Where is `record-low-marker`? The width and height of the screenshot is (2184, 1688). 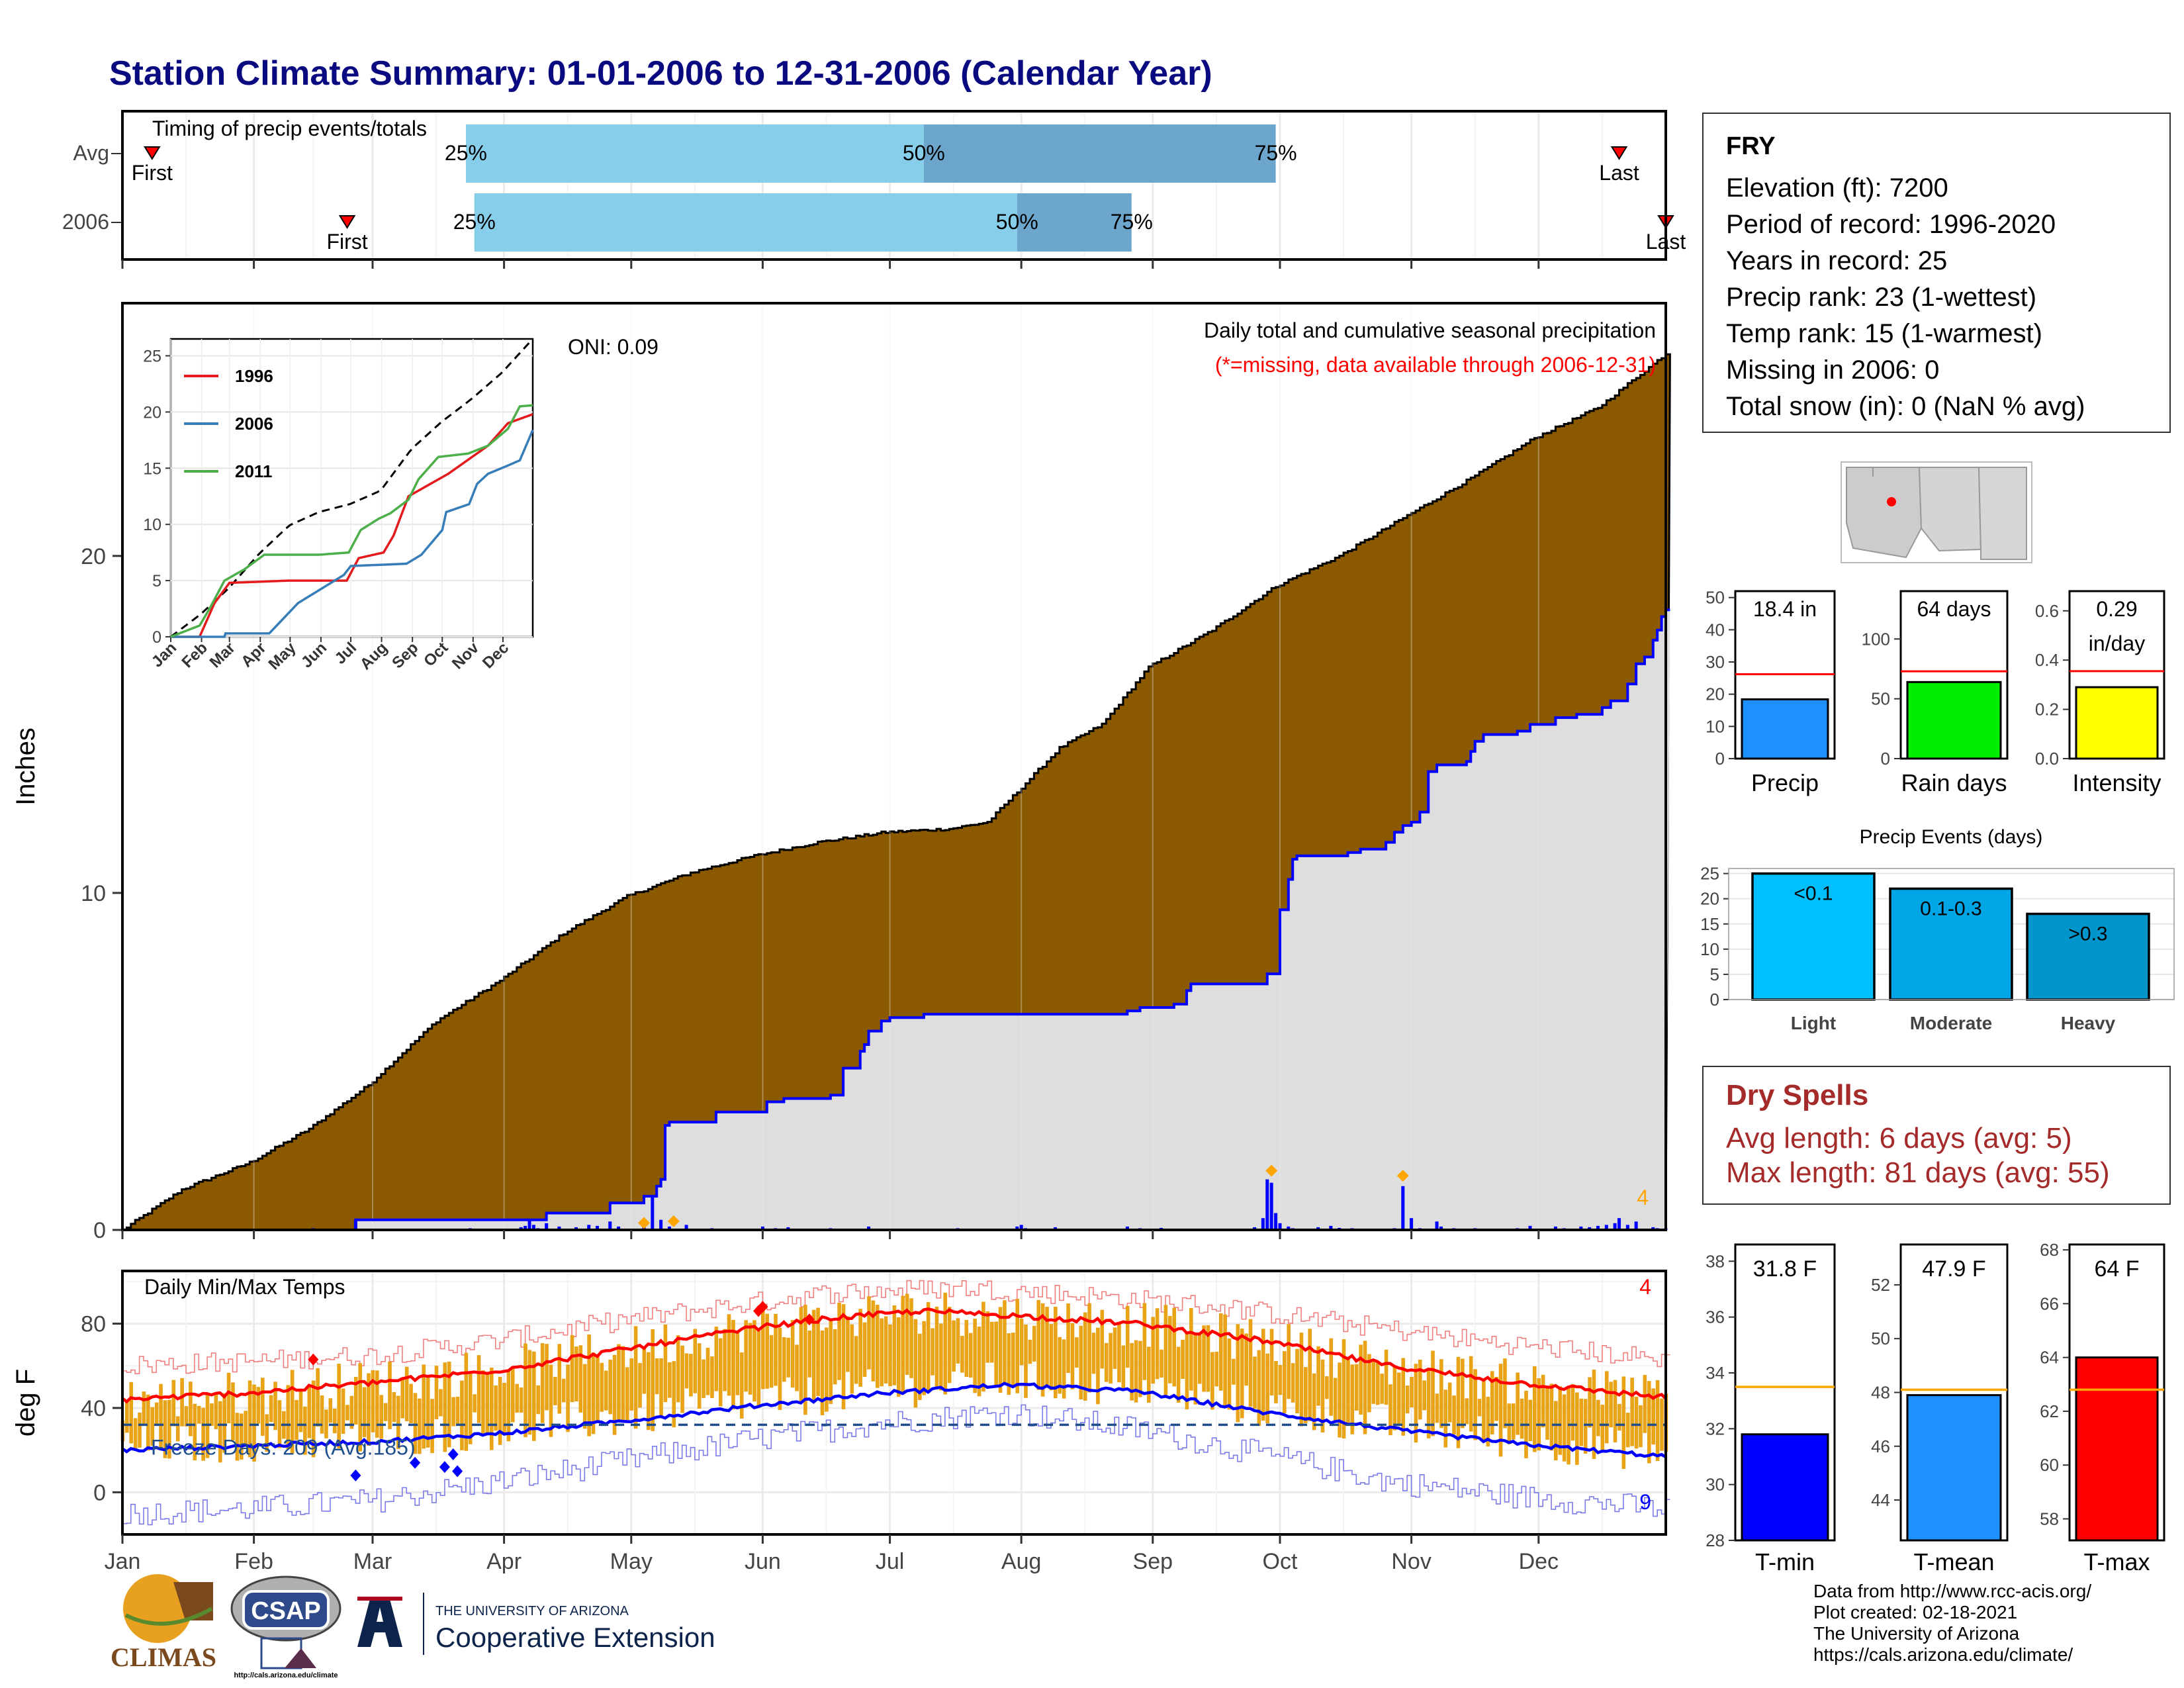
record-low-marker is located at coordinates (444, 1467).